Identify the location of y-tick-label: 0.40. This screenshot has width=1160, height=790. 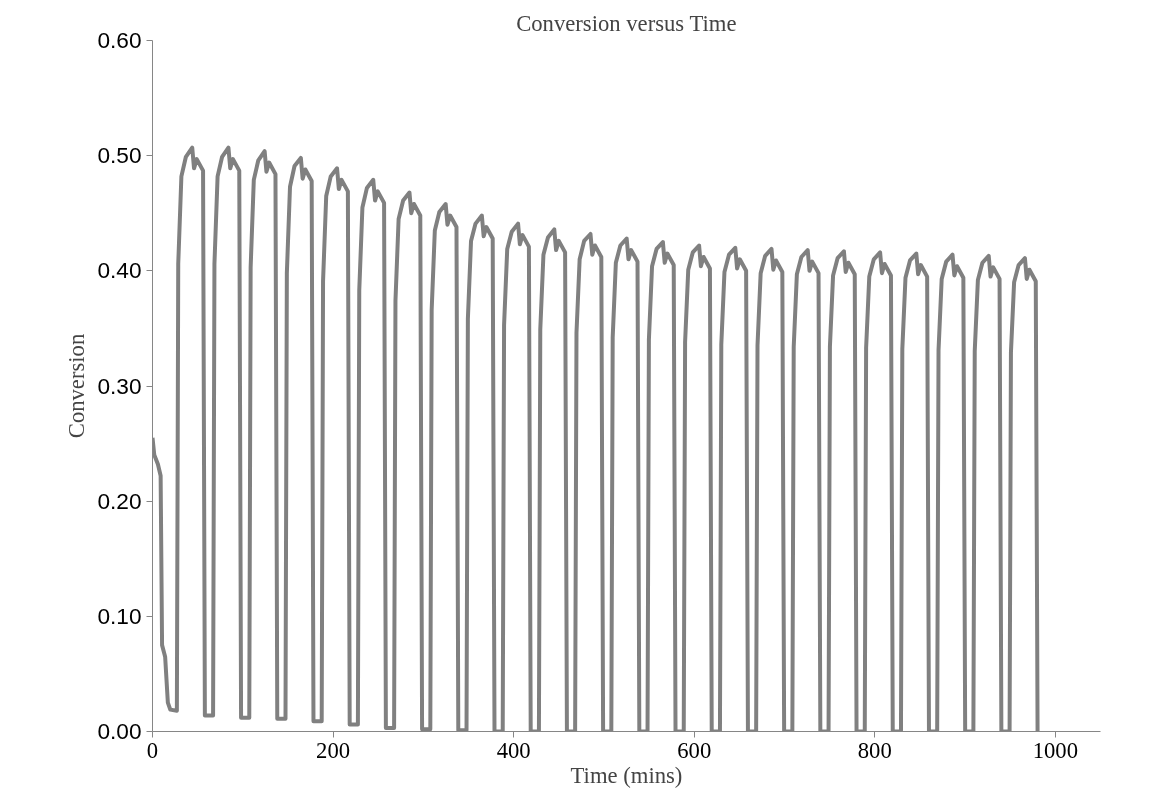
(119, 270).